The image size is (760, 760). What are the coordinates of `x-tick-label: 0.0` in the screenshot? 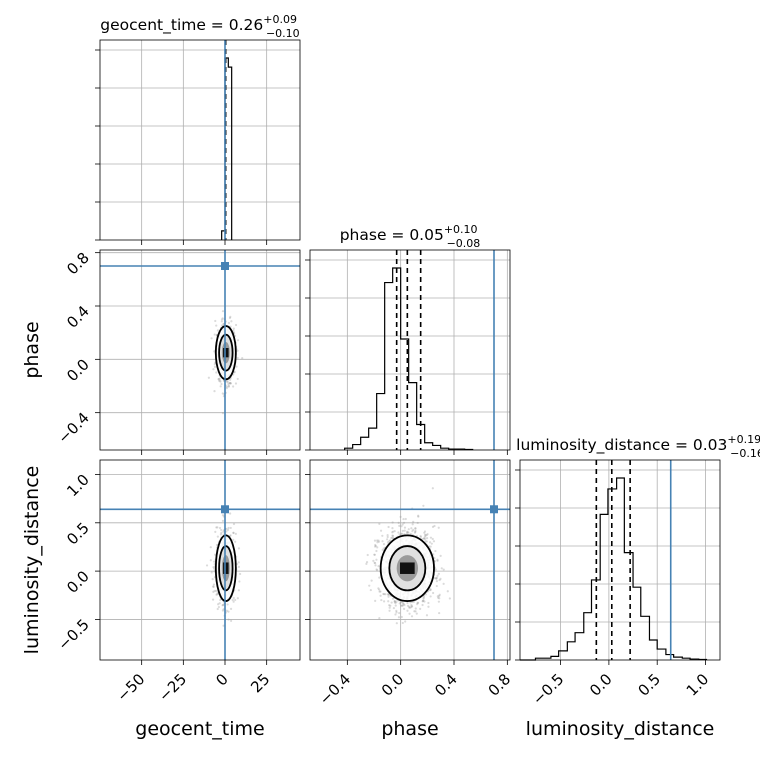 It's located at (393, 685).